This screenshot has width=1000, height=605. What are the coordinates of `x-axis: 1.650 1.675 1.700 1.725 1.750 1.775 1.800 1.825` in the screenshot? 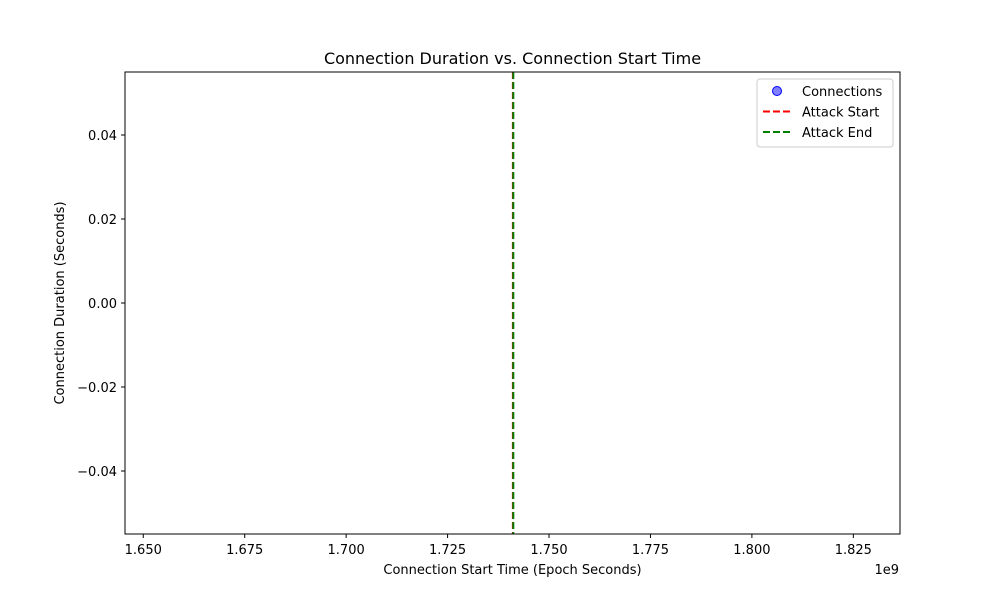 It's located at (498, 546).